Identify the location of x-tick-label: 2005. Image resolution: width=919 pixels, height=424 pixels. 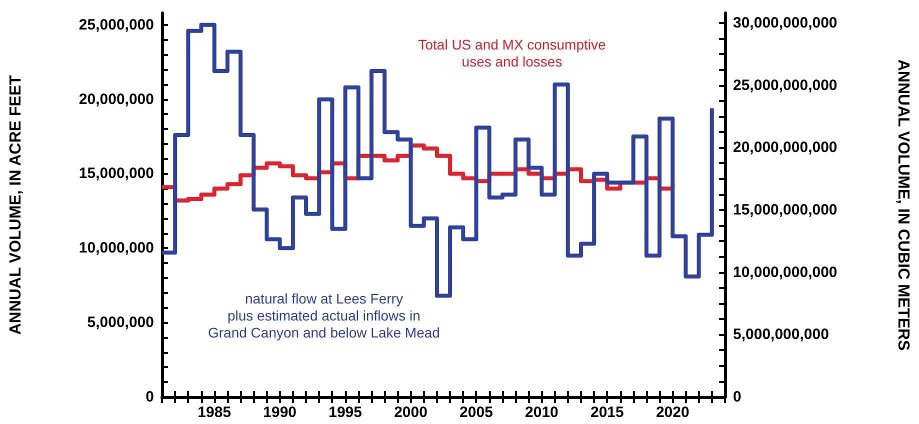
(476, 412).